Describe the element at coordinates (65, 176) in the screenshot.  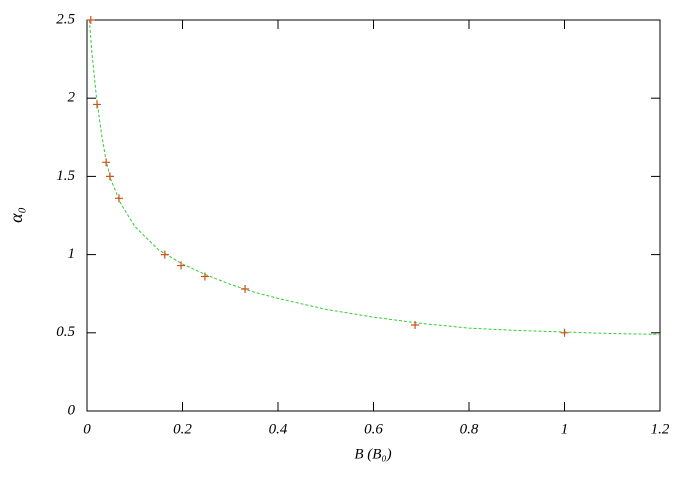
I see `y-tick-label: 1.5` at that location.